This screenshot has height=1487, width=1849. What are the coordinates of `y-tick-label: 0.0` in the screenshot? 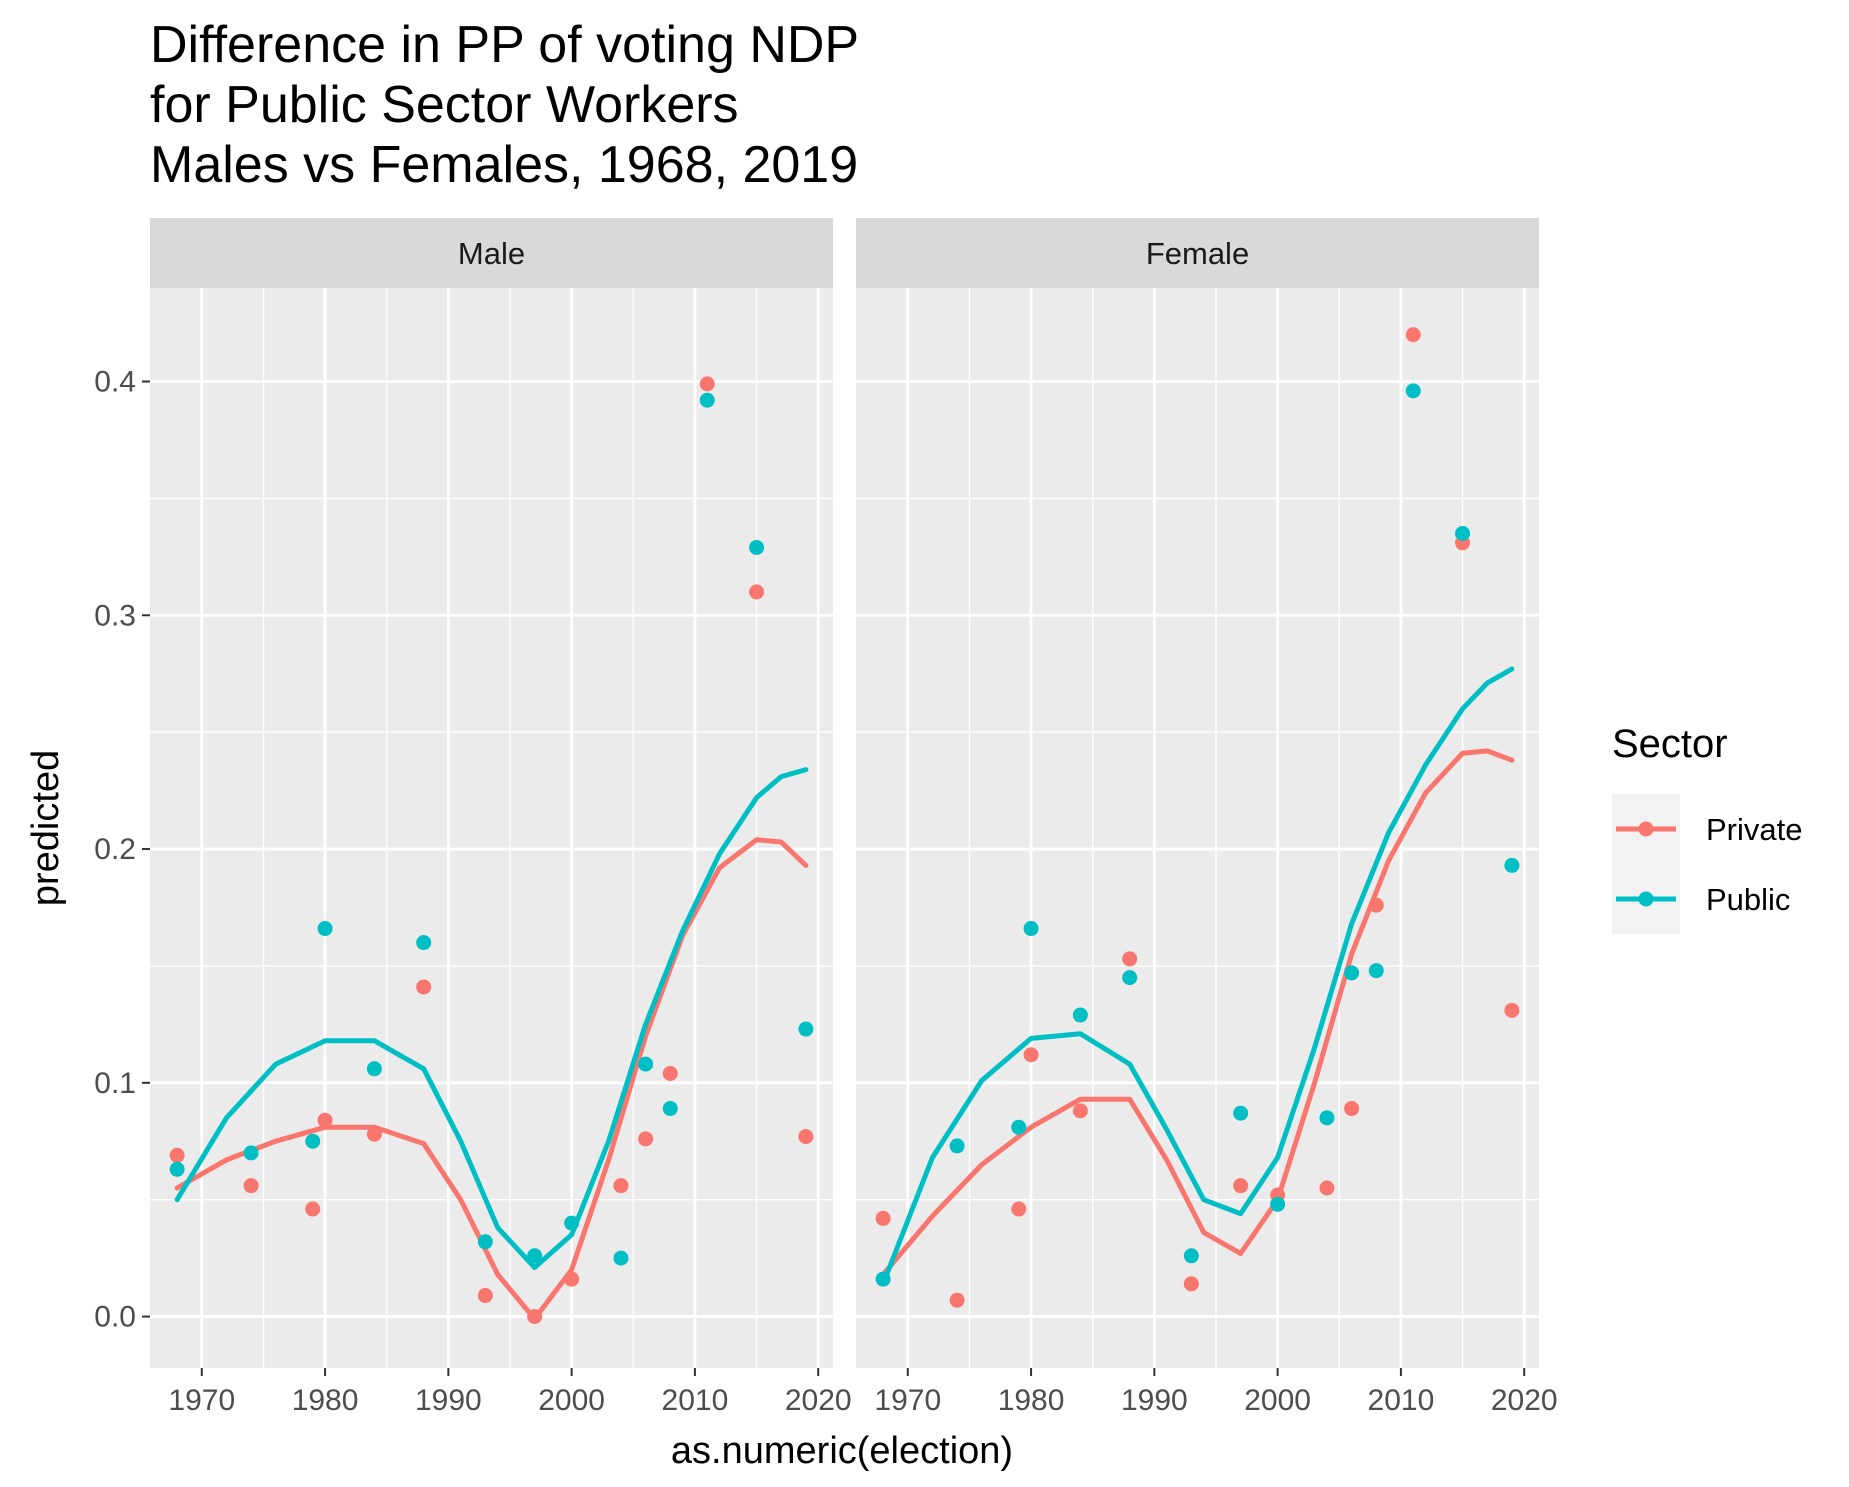 It's located at (115, 1317).